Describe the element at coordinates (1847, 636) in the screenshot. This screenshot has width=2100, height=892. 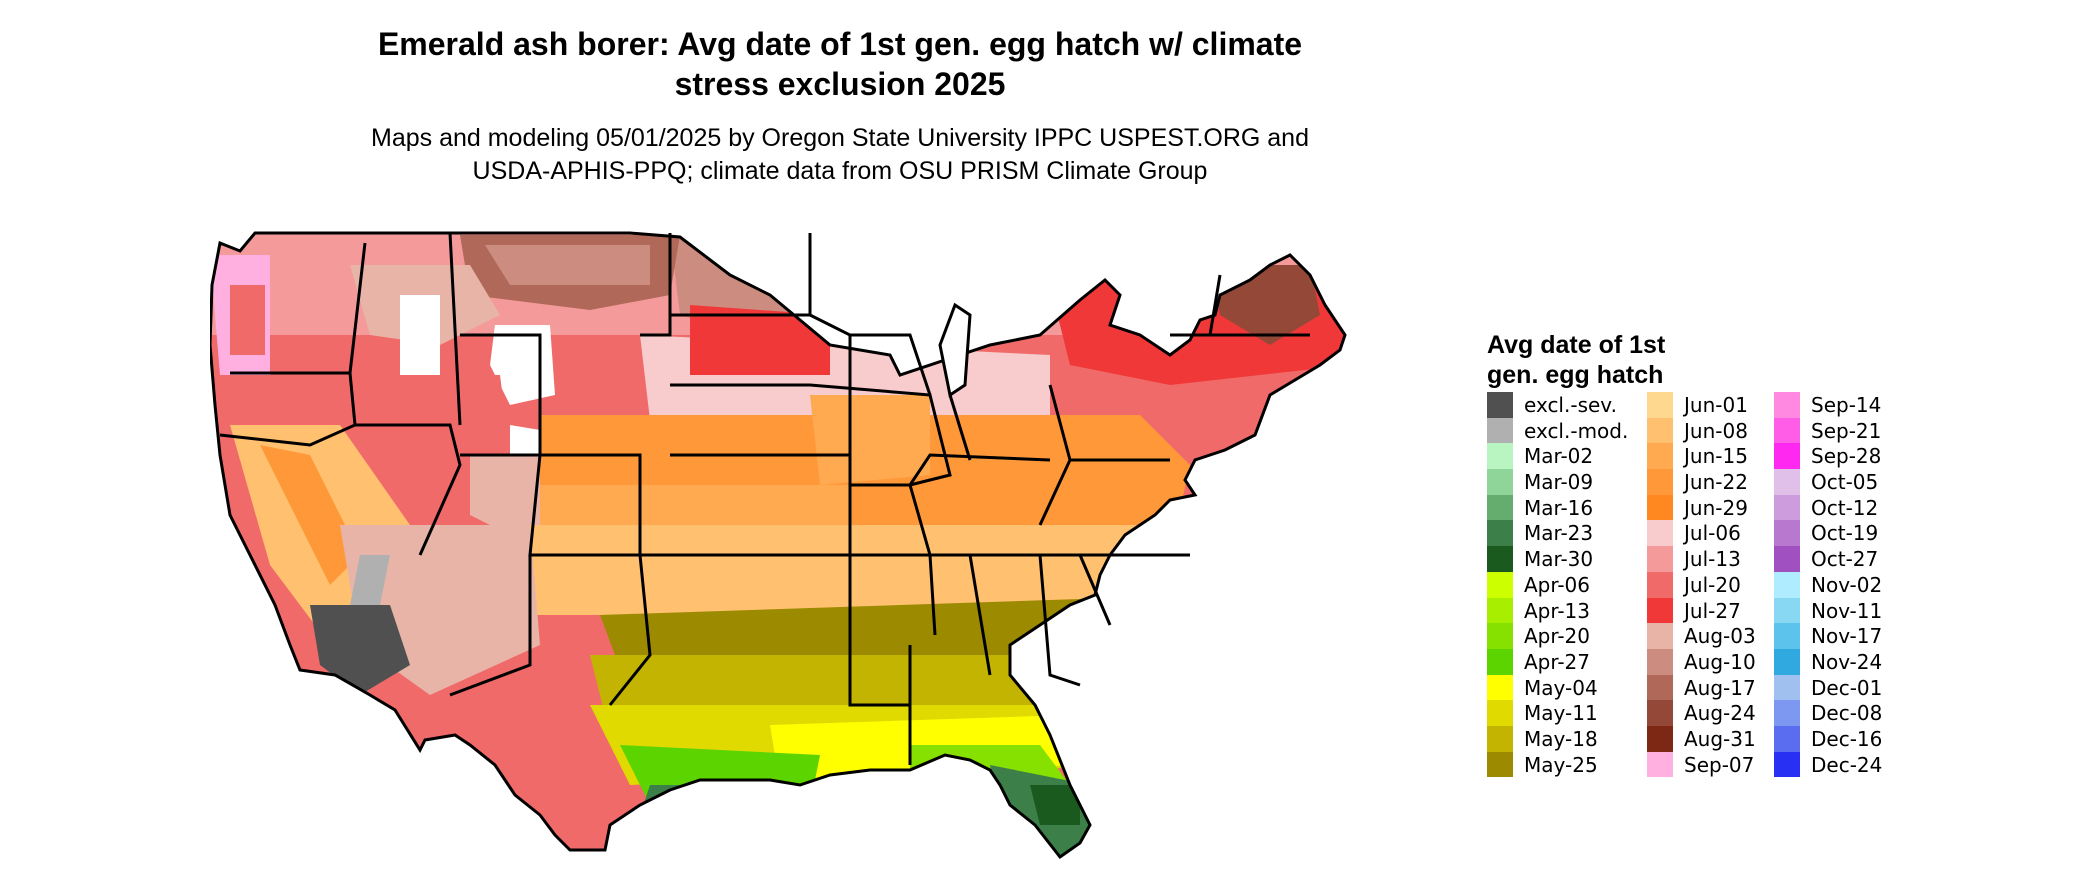
I see `legend-label: Nov-17` at that location.